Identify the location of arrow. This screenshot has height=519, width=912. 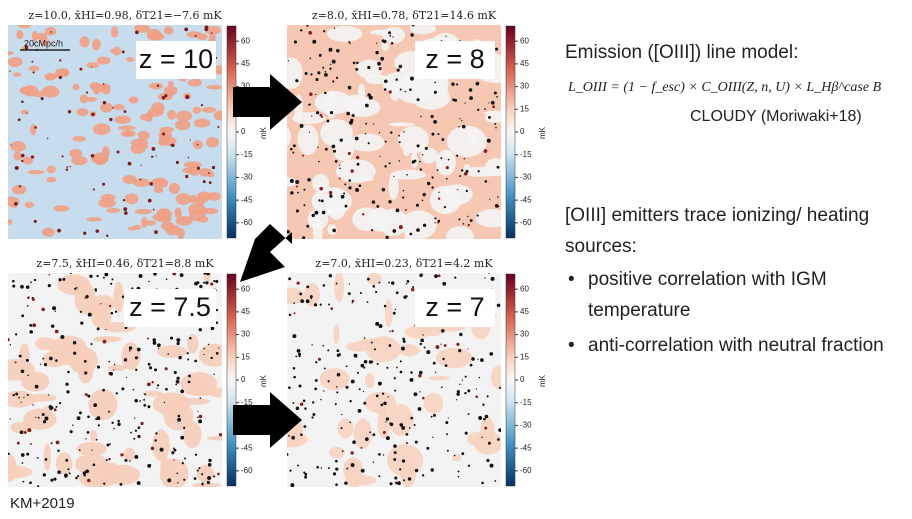
(267, 420).